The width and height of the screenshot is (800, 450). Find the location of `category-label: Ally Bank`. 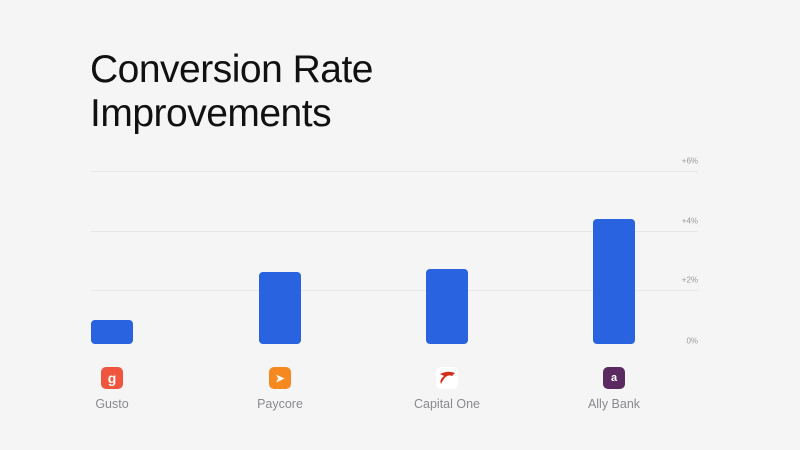

category-label: Ally Bank is located at coordinates (614, 404).